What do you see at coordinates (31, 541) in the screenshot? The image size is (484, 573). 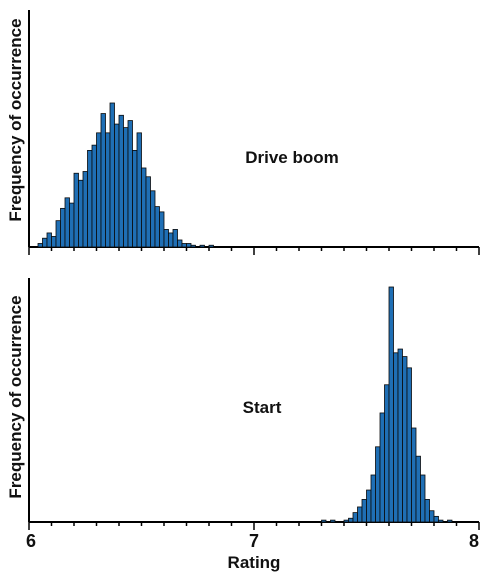 I see `x-tick-label-6: 6` at bounding box center [31, 541].